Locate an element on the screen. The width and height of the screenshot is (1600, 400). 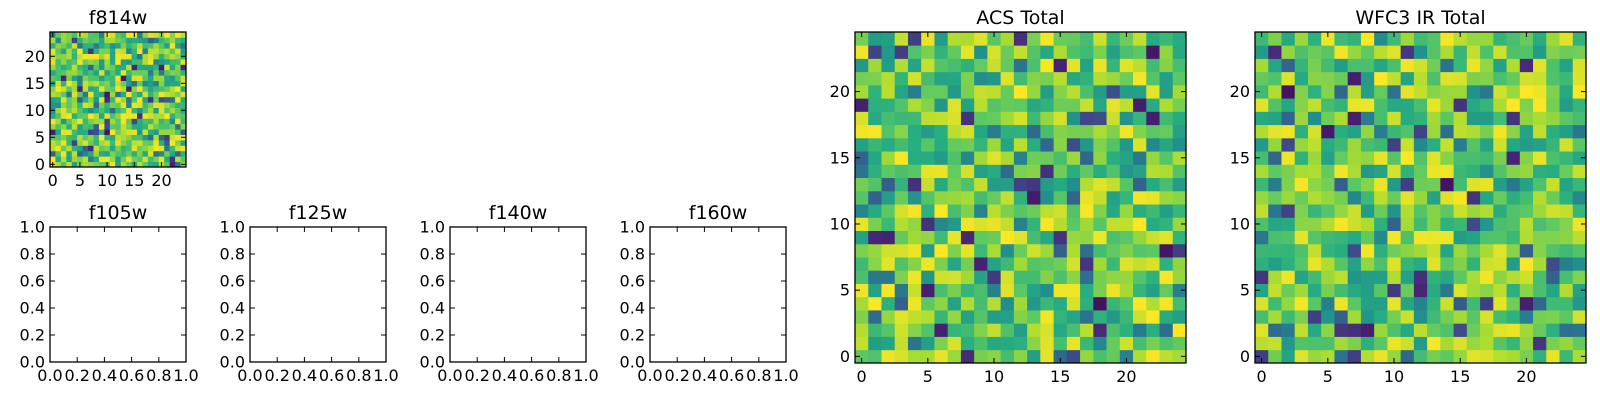
x-tick-label: 0.2 is located at coordinates (76, 375).